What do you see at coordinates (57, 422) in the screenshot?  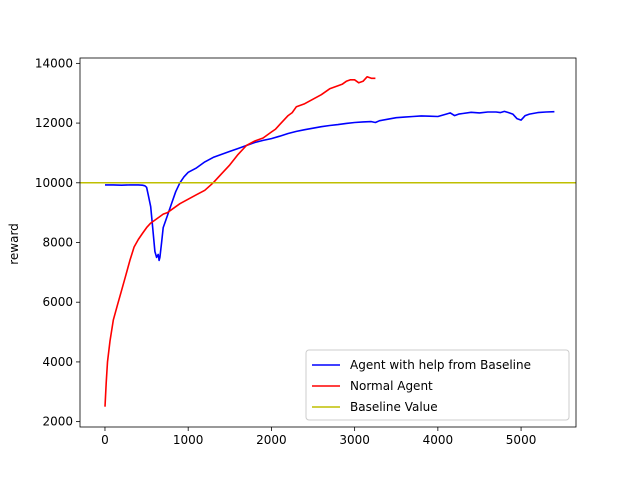 I see `y-tick-label: 2000` at bounding box center [57, 422].